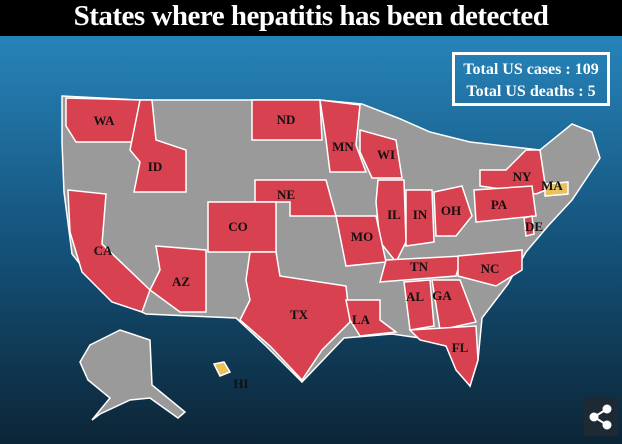 This screenshot has width=622, height=444. I want to click on state-label: NC, so click(490, 268).